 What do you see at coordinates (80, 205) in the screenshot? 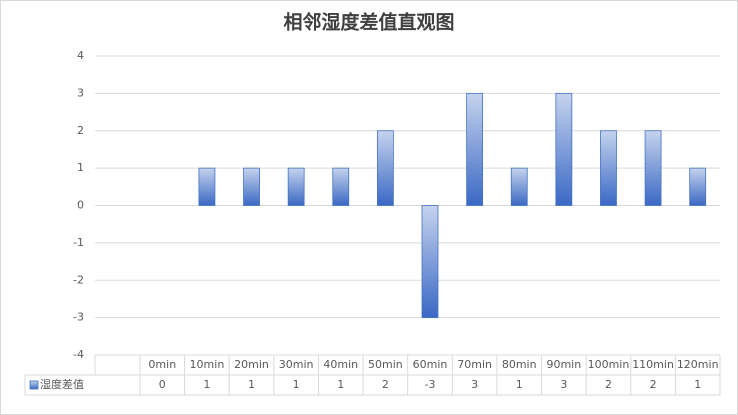
I see `y-tick-label: 0` at bounding box center [80, 205].